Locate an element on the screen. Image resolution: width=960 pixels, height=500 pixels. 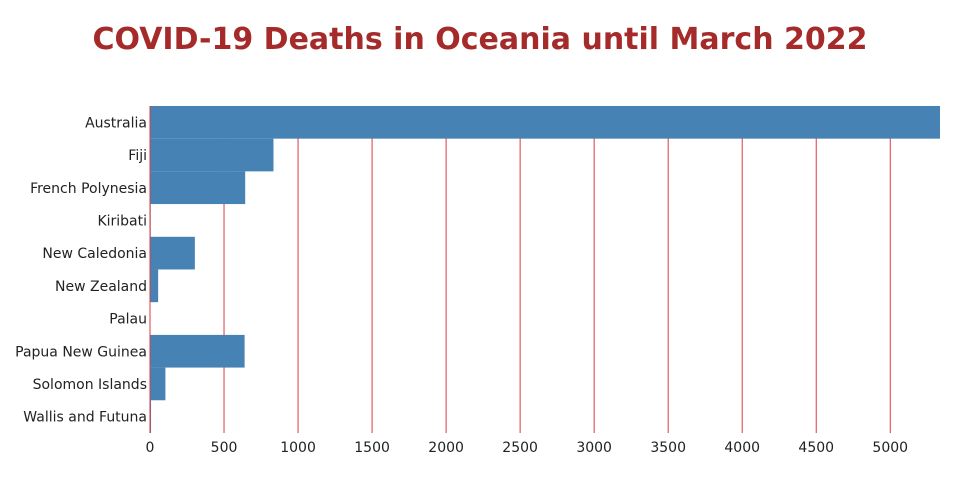
x-tick-label: 500 is located at coordinates (224, 448).